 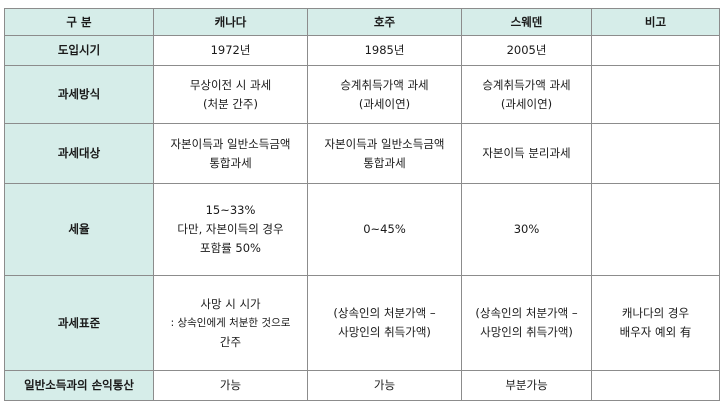 What do you see at coordinates (230, 210) in the screenshot?
I see `cell-line: 15~33%` at bounding box center [230, 210].